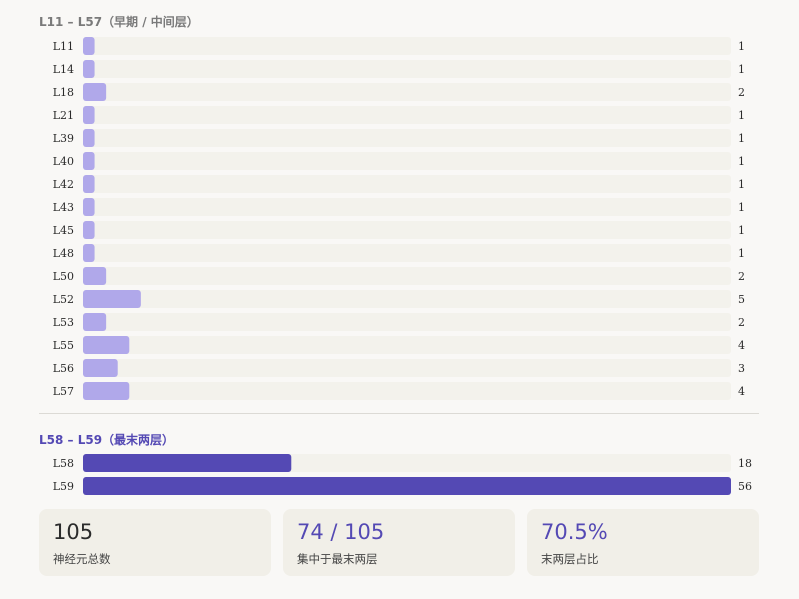 The width and height of the screenshot is (799, 599). What do you see at coordinates (63, 299) in the screenshot?
I see `early-category-label: L52` at bounding box center [63, 299].